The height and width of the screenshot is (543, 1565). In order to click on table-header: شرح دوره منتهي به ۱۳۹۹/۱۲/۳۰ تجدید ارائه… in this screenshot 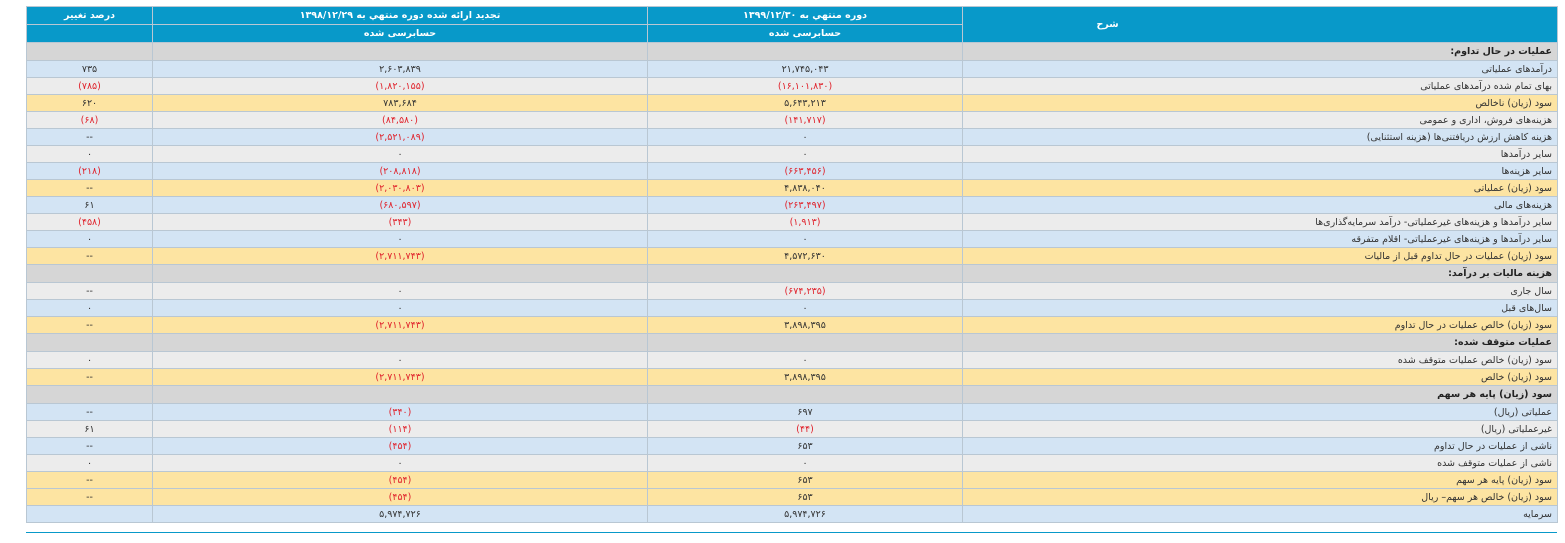, I will do `click(792, 24)`.